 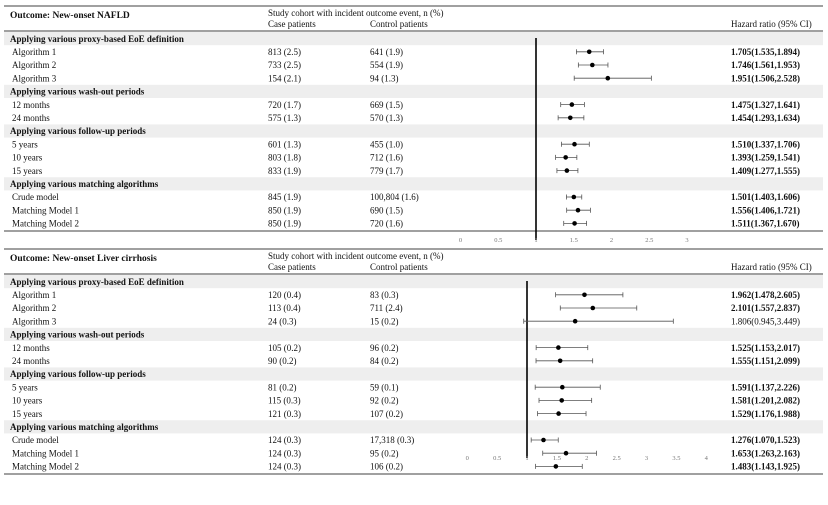 I want to click on hr-ci-label: 2.101(1.557,2.837), so click(x=765, y=308).